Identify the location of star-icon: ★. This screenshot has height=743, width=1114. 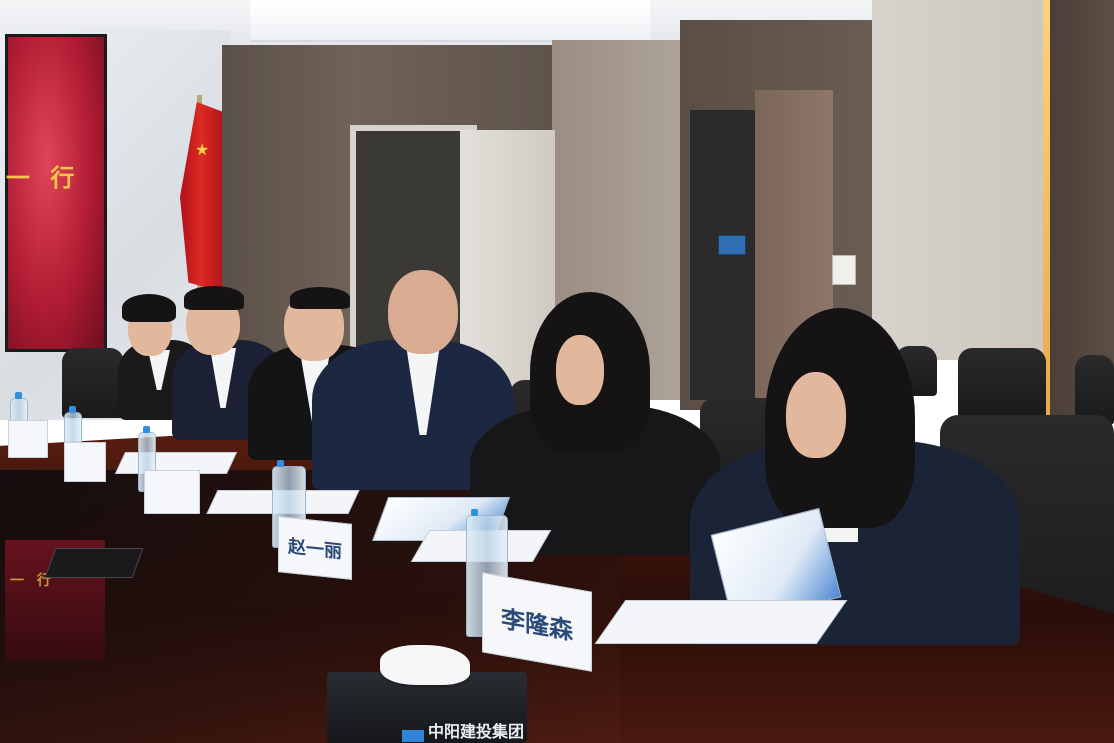
(202, 149).